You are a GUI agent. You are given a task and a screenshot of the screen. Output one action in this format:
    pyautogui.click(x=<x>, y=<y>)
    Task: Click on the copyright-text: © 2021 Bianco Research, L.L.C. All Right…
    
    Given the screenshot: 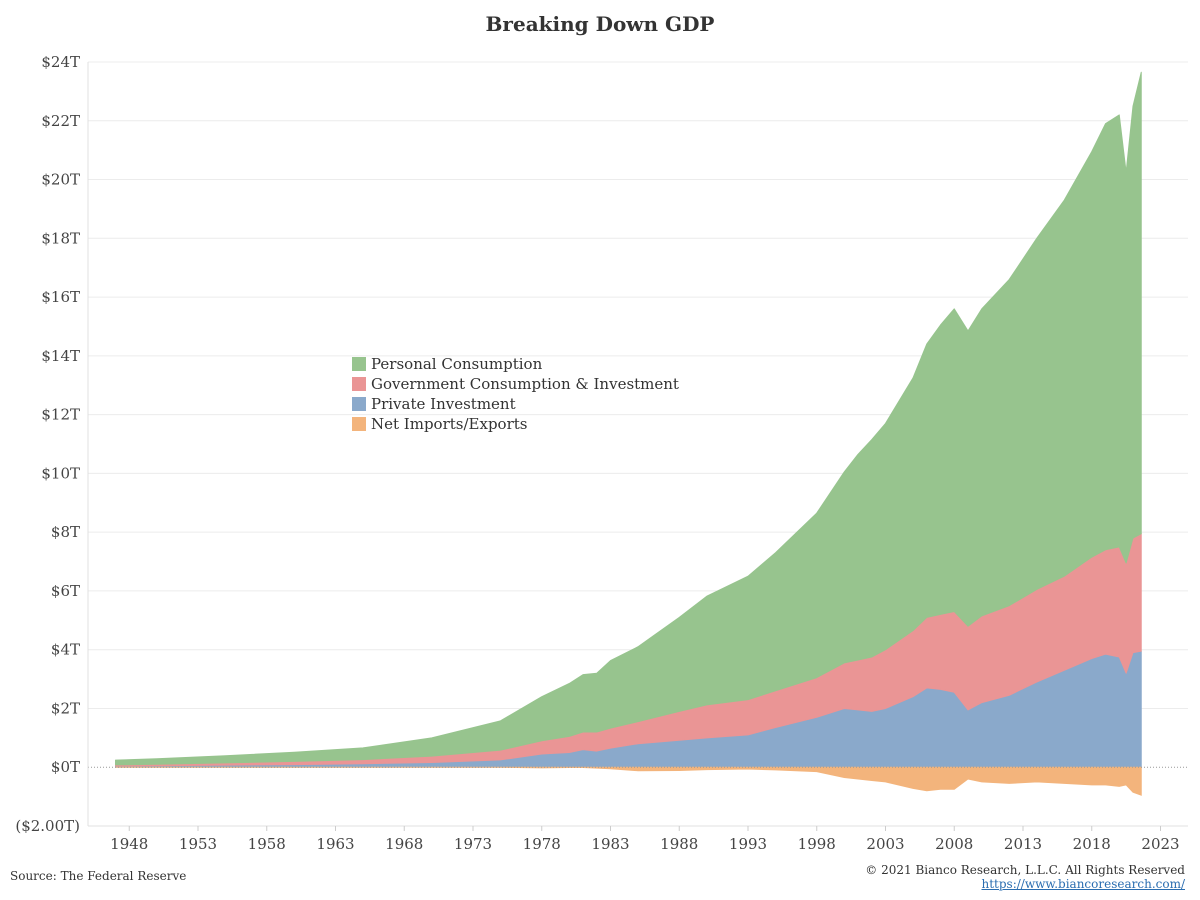 What is the action you would take?
    pyautogui.click(x=1025, y=870)
    